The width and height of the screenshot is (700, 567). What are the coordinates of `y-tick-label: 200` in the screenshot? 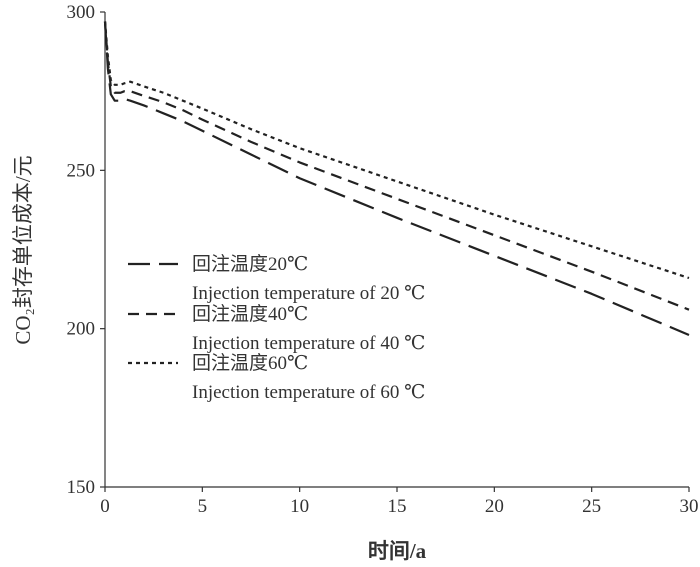 It's located at (81, 329).